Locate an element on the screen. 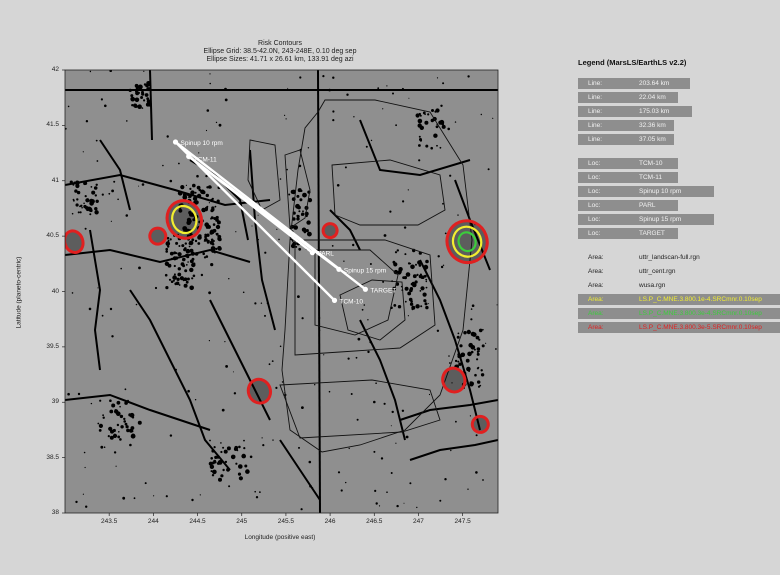  x-tick-label: 244.5 is located at coordinates (197, 521).